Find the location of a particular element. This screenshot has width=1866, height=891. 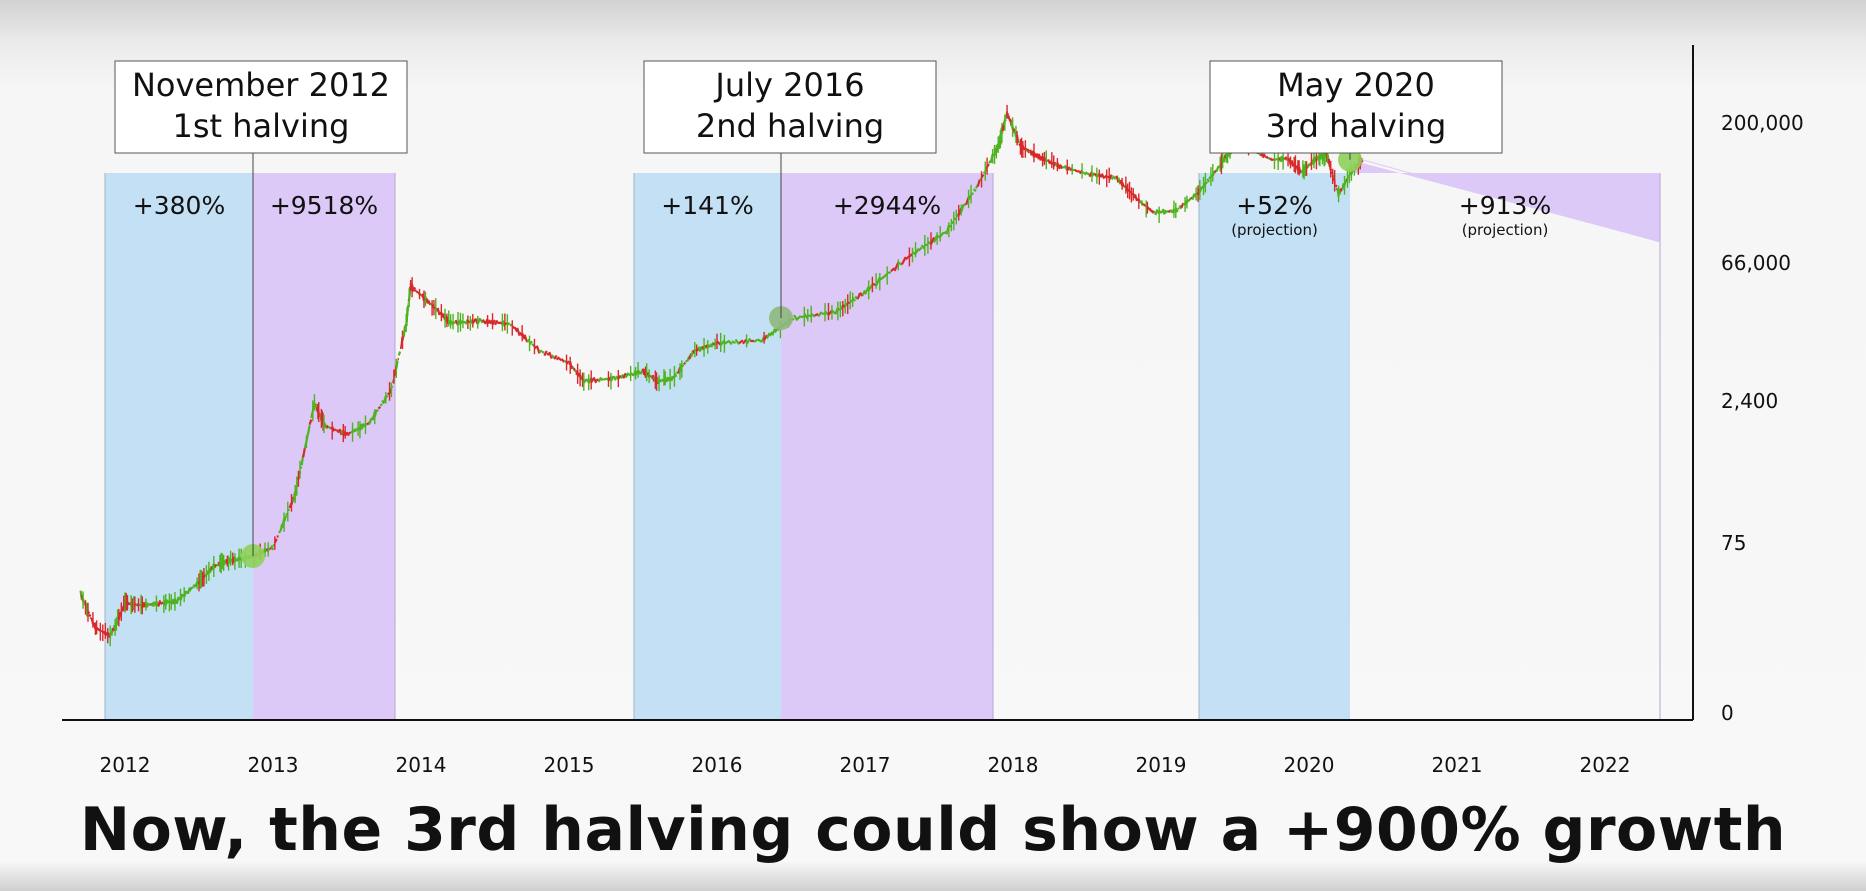

y-tick-label: 0 is located at coordinates (1727, 713).